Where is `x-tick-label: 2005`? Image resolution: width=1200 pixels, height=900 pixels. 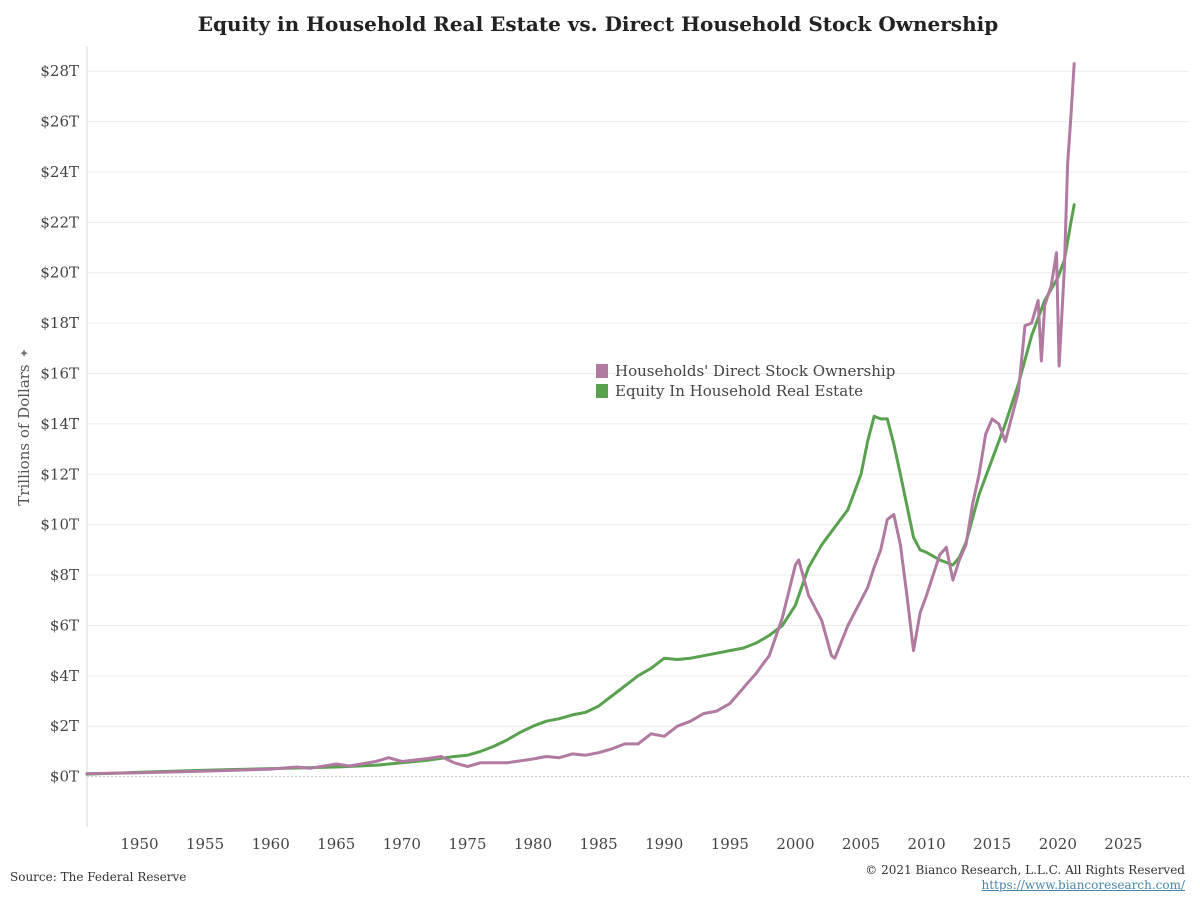
x-tick-label: 2005 is located at coordinates (861, 844).